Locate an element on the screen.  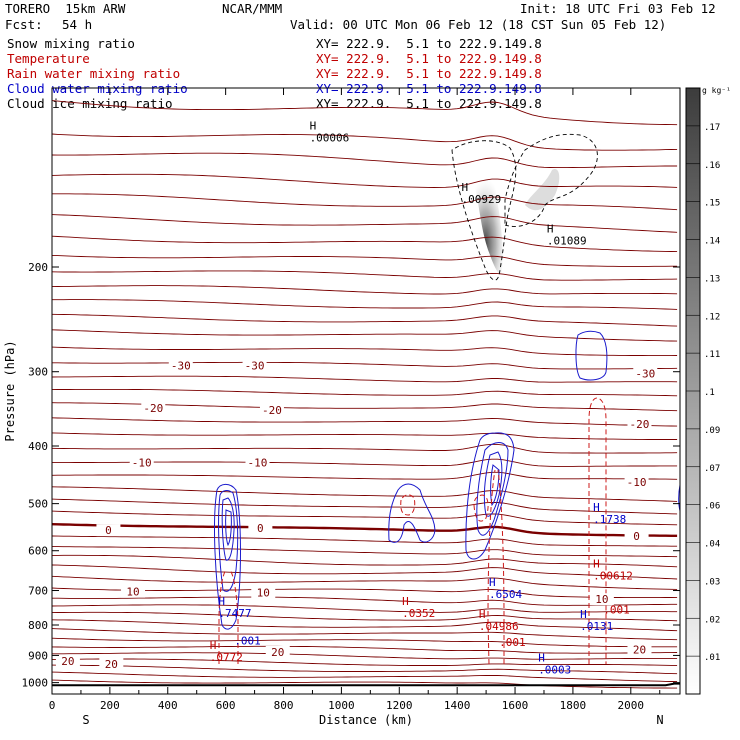
field-xy-temperature: XY= 222.9. 5.1 to 222.9.149.8 is located at coordinates (429, 58).